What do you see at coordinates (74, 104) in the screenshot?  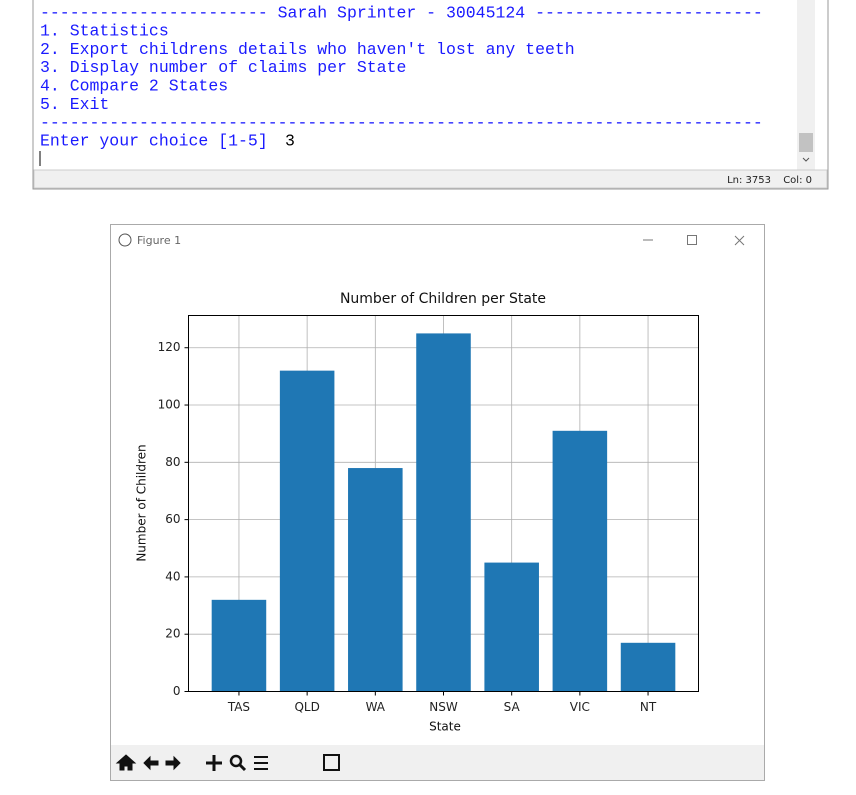 I see `menu-item: 5. Exit` at bounding box center [74, 104].